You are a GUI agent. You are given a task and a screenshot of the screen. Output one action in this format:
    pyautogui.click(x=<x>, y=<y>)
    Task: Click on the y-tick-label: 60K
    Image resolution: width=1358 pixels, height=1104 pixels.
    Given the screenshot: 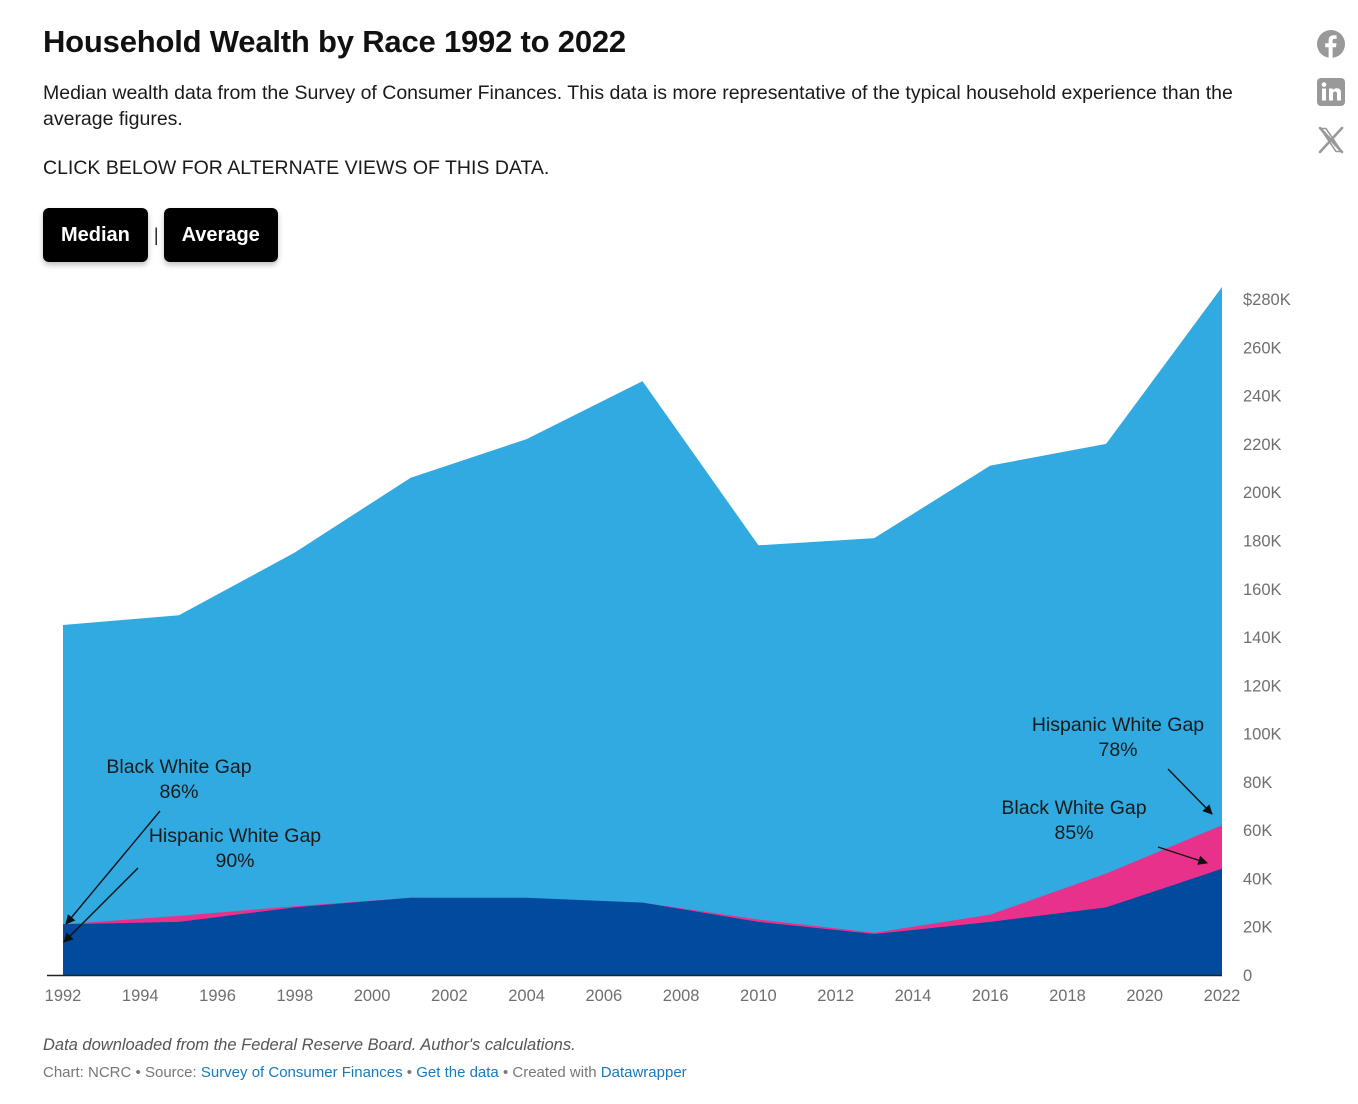 What is the action you would take?
    pyautogui.click(x=1257, y=831)
    